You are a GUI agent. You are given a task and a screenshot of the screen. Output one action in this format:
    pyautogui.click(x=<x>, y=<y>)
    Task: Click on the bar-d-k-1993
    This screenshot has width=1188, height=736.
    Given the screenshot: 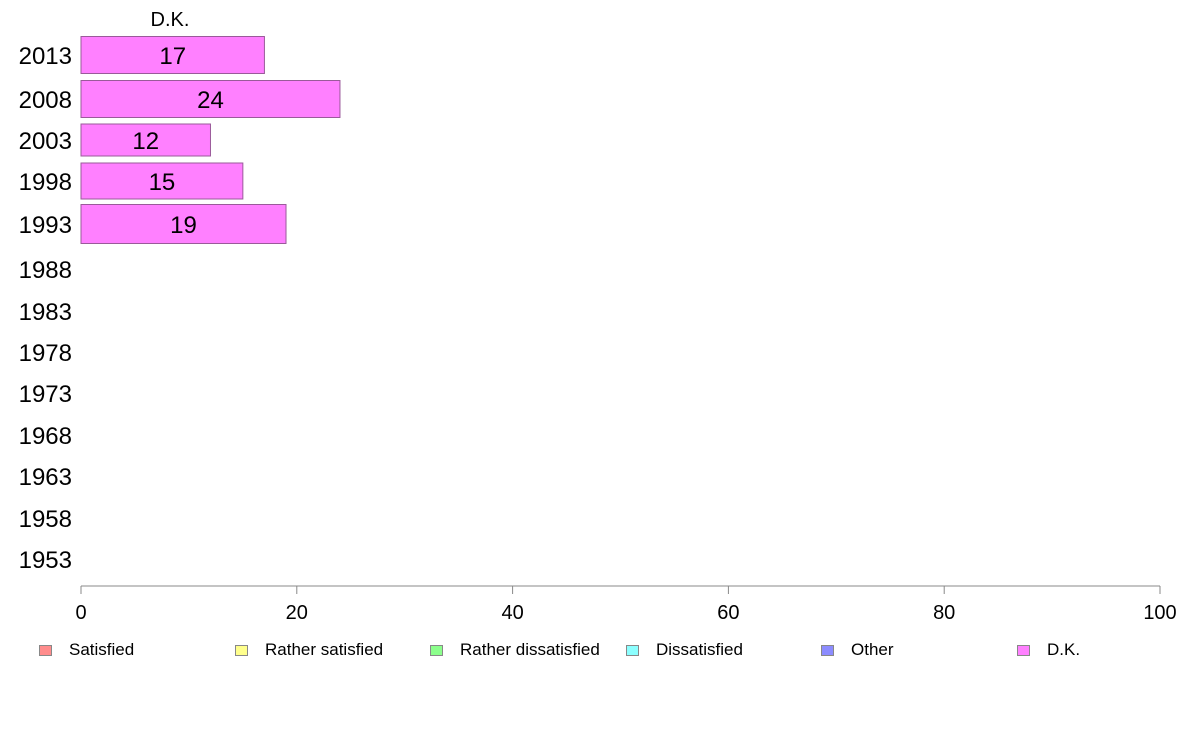 What is the action you would take?
    pyautogui.click(x=183, y=224)
    